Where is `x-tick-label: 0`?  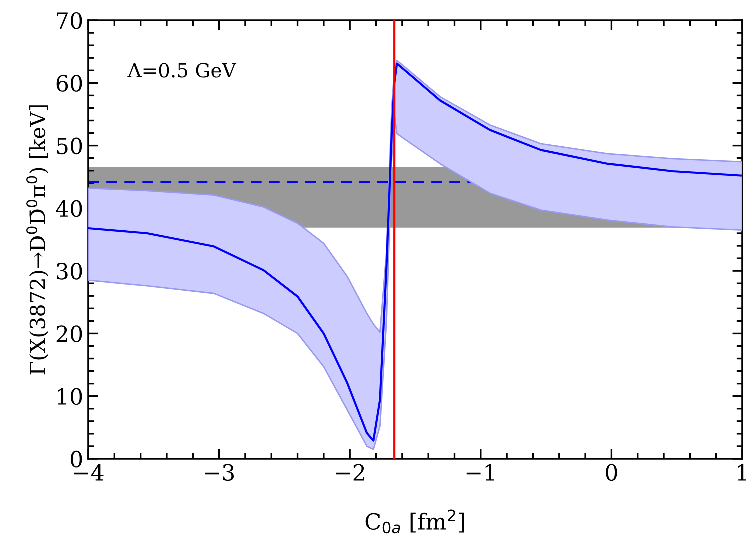 x-tick-label: 0 is located at coordinates (612, 473).